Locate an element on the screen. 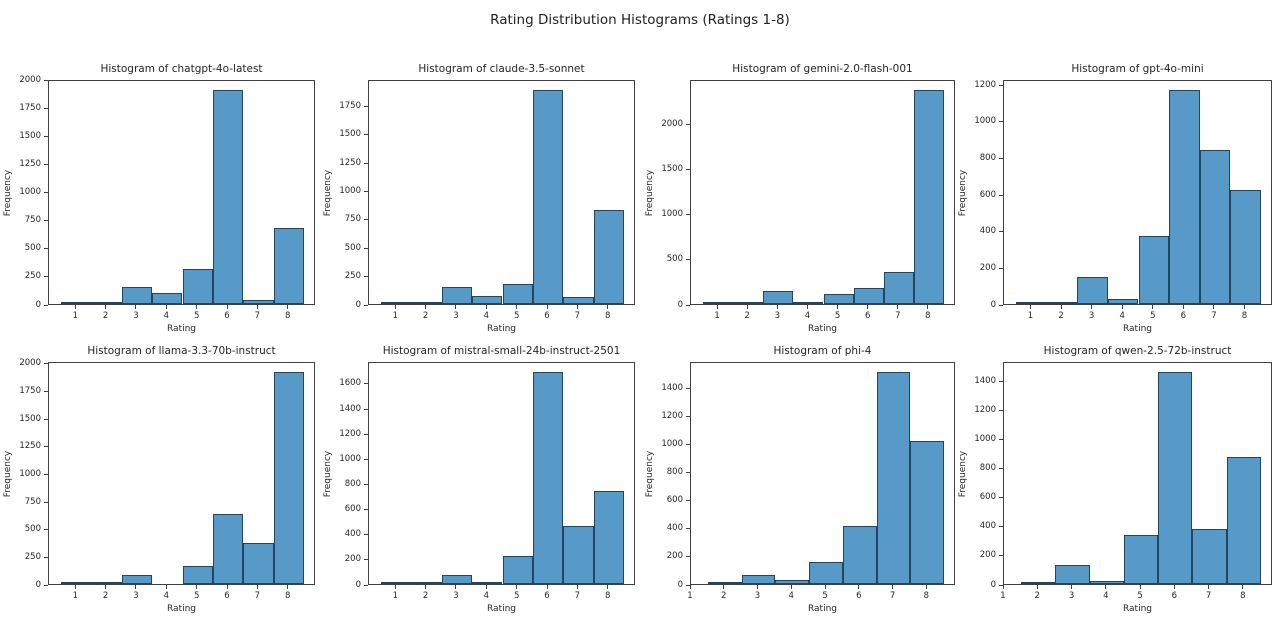  y-tick-label: 1250 is located at coordinates (30, 163).